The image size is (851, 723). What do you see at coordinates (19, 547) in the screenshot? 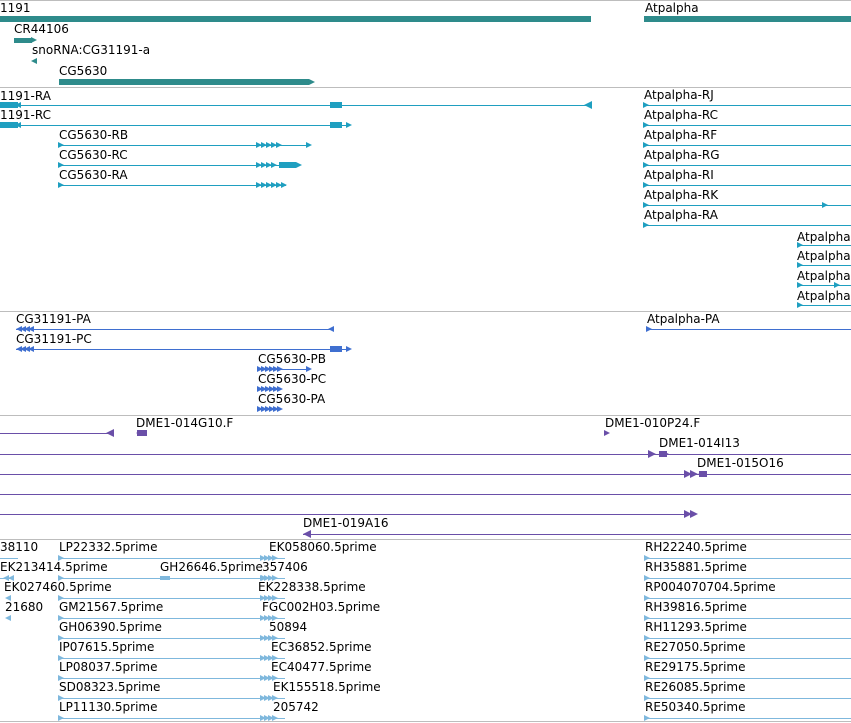
I see `est-label: 38110` at bounding box center [19, 547].